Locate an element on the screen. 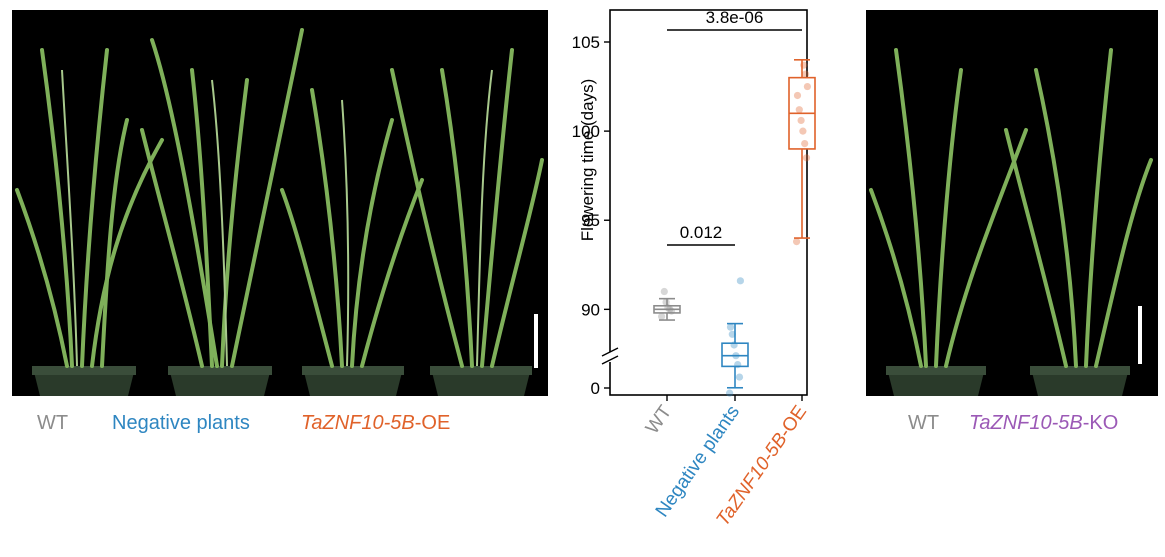 This screenshot has height=557, width=1165. caption-oe: TaZNF10-5B-OE is located at coordinates (375, 423).